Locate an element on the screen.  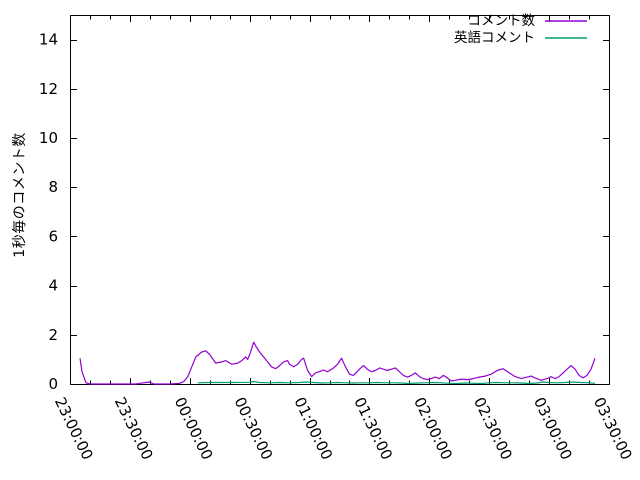
x-tick-label: 23:30:00 is located at coordinates (134, 428).